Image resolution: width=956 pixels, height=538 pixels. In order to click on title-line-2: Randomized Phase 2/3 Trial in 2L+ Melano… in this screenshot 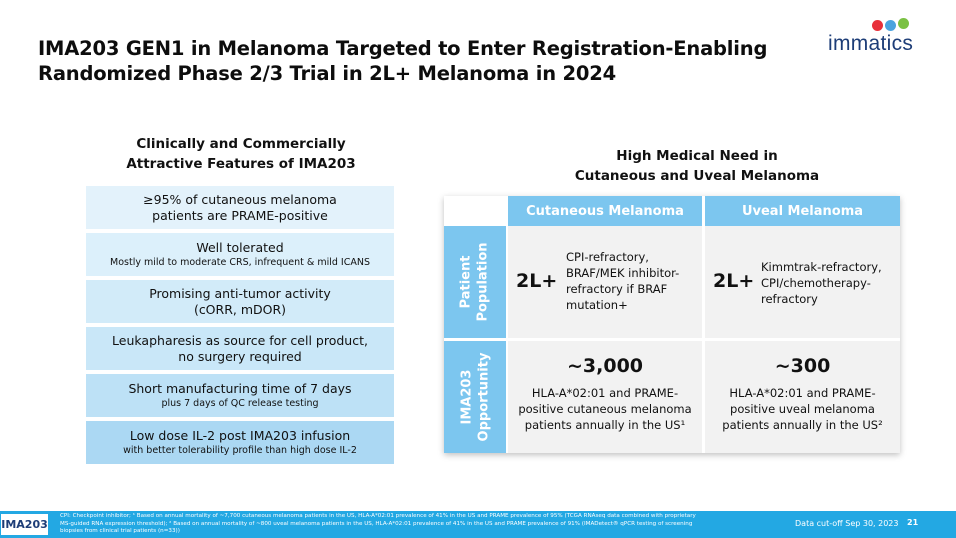, I will do `click(327, 73)`.